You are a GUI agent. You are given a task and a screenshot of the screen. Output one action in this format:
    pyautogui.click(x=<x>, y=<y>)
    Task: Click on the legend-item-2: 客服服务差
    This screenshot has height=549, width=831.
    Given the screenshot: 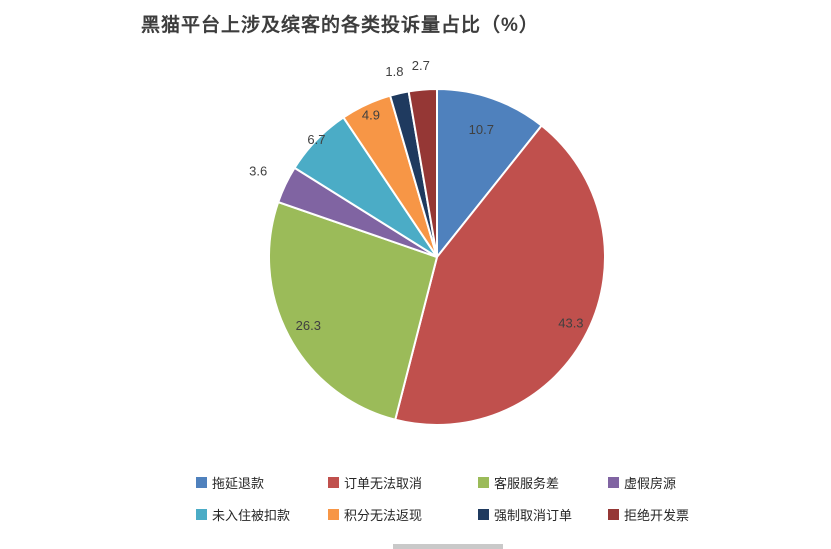 What is the action you would take?
    pyautogui.click(x=543, y=482)
    